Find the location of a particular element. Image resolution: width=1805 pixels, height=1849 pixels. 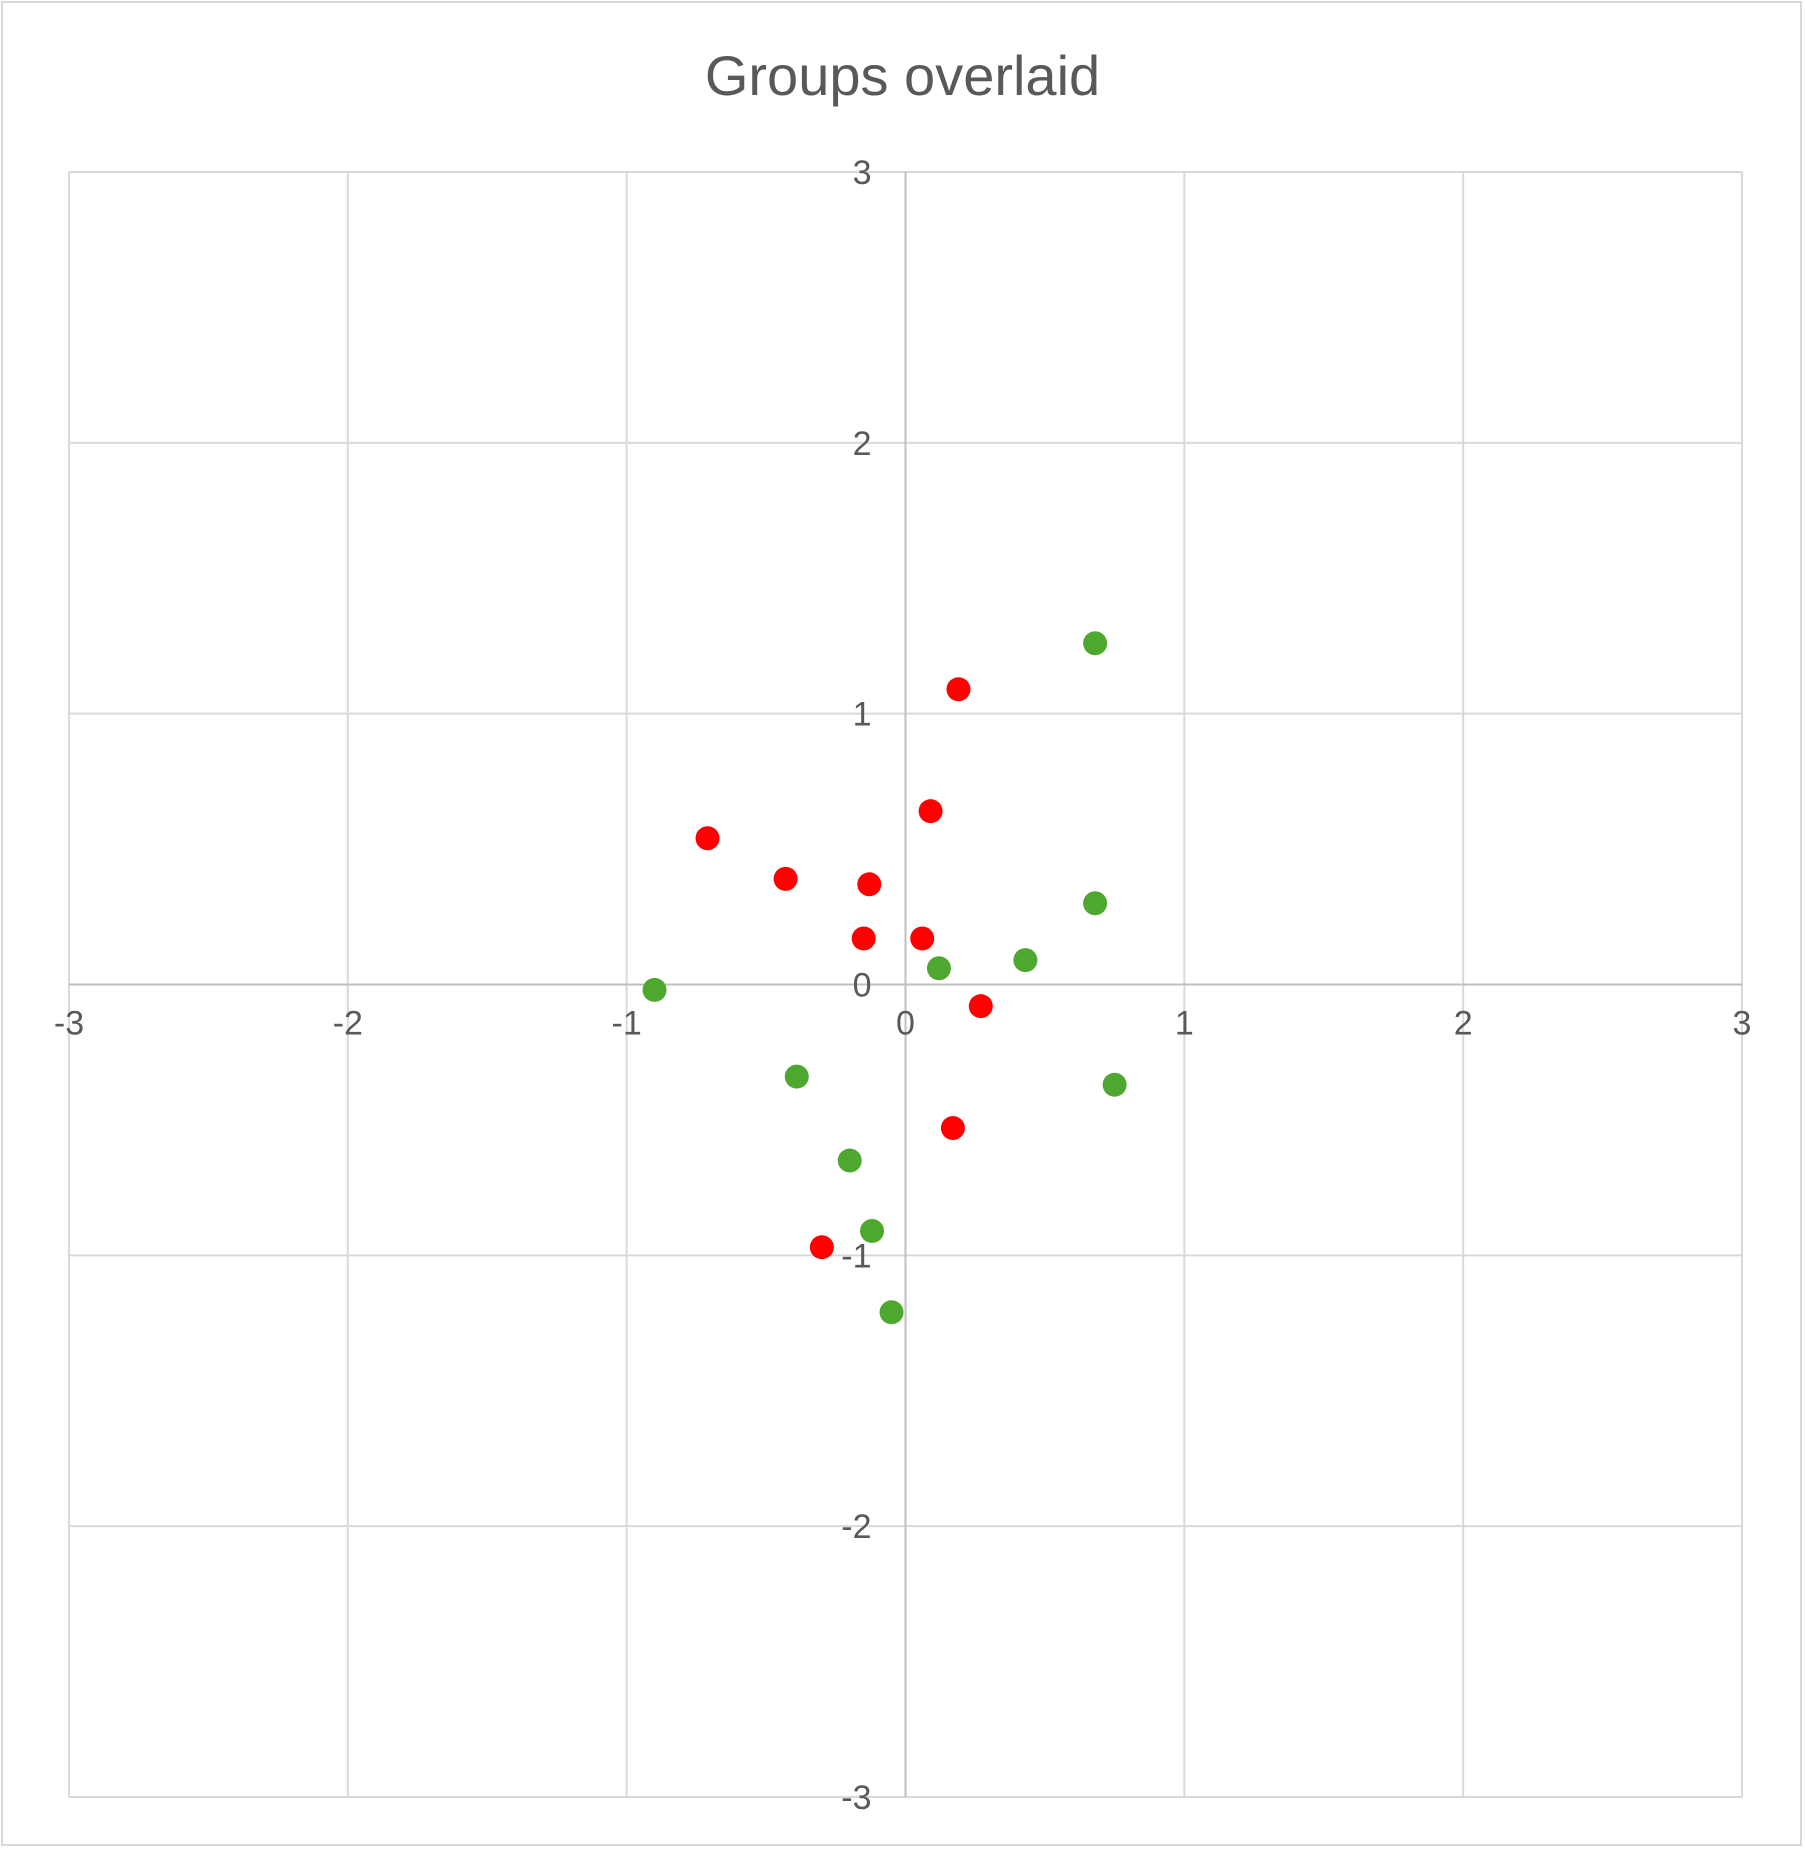

x-tick-label: 0 is located at coordinates (905, 1024).